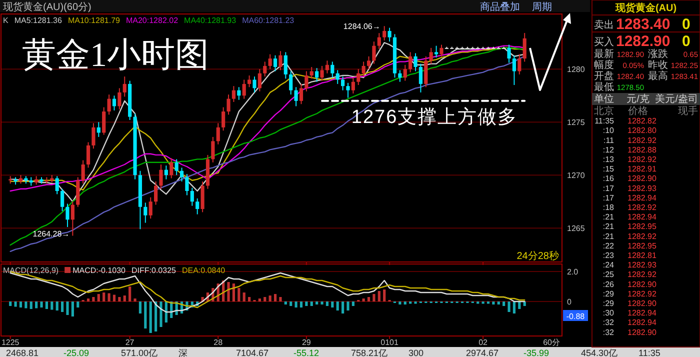  Describe the element at coordinates (47, 7) in the screenshot. I see `chart-subtitle: 现货黄金(AU)(60分)` at that location.